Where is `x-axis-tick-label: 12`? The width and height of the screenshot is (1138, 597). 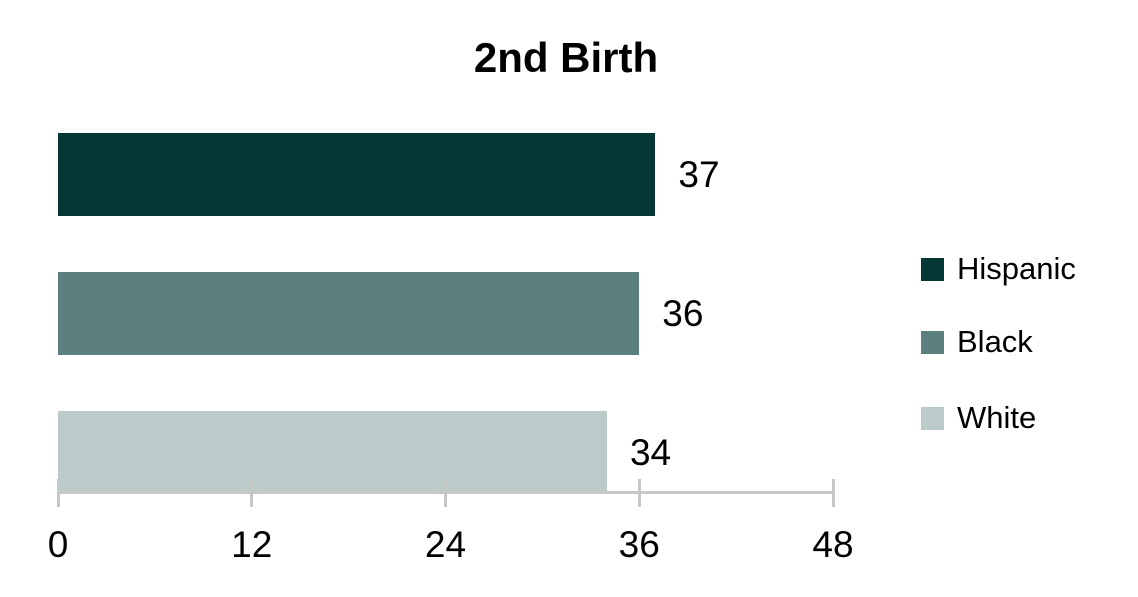
x-axis-tick-label: 12 is located at coordinates (252, 544).